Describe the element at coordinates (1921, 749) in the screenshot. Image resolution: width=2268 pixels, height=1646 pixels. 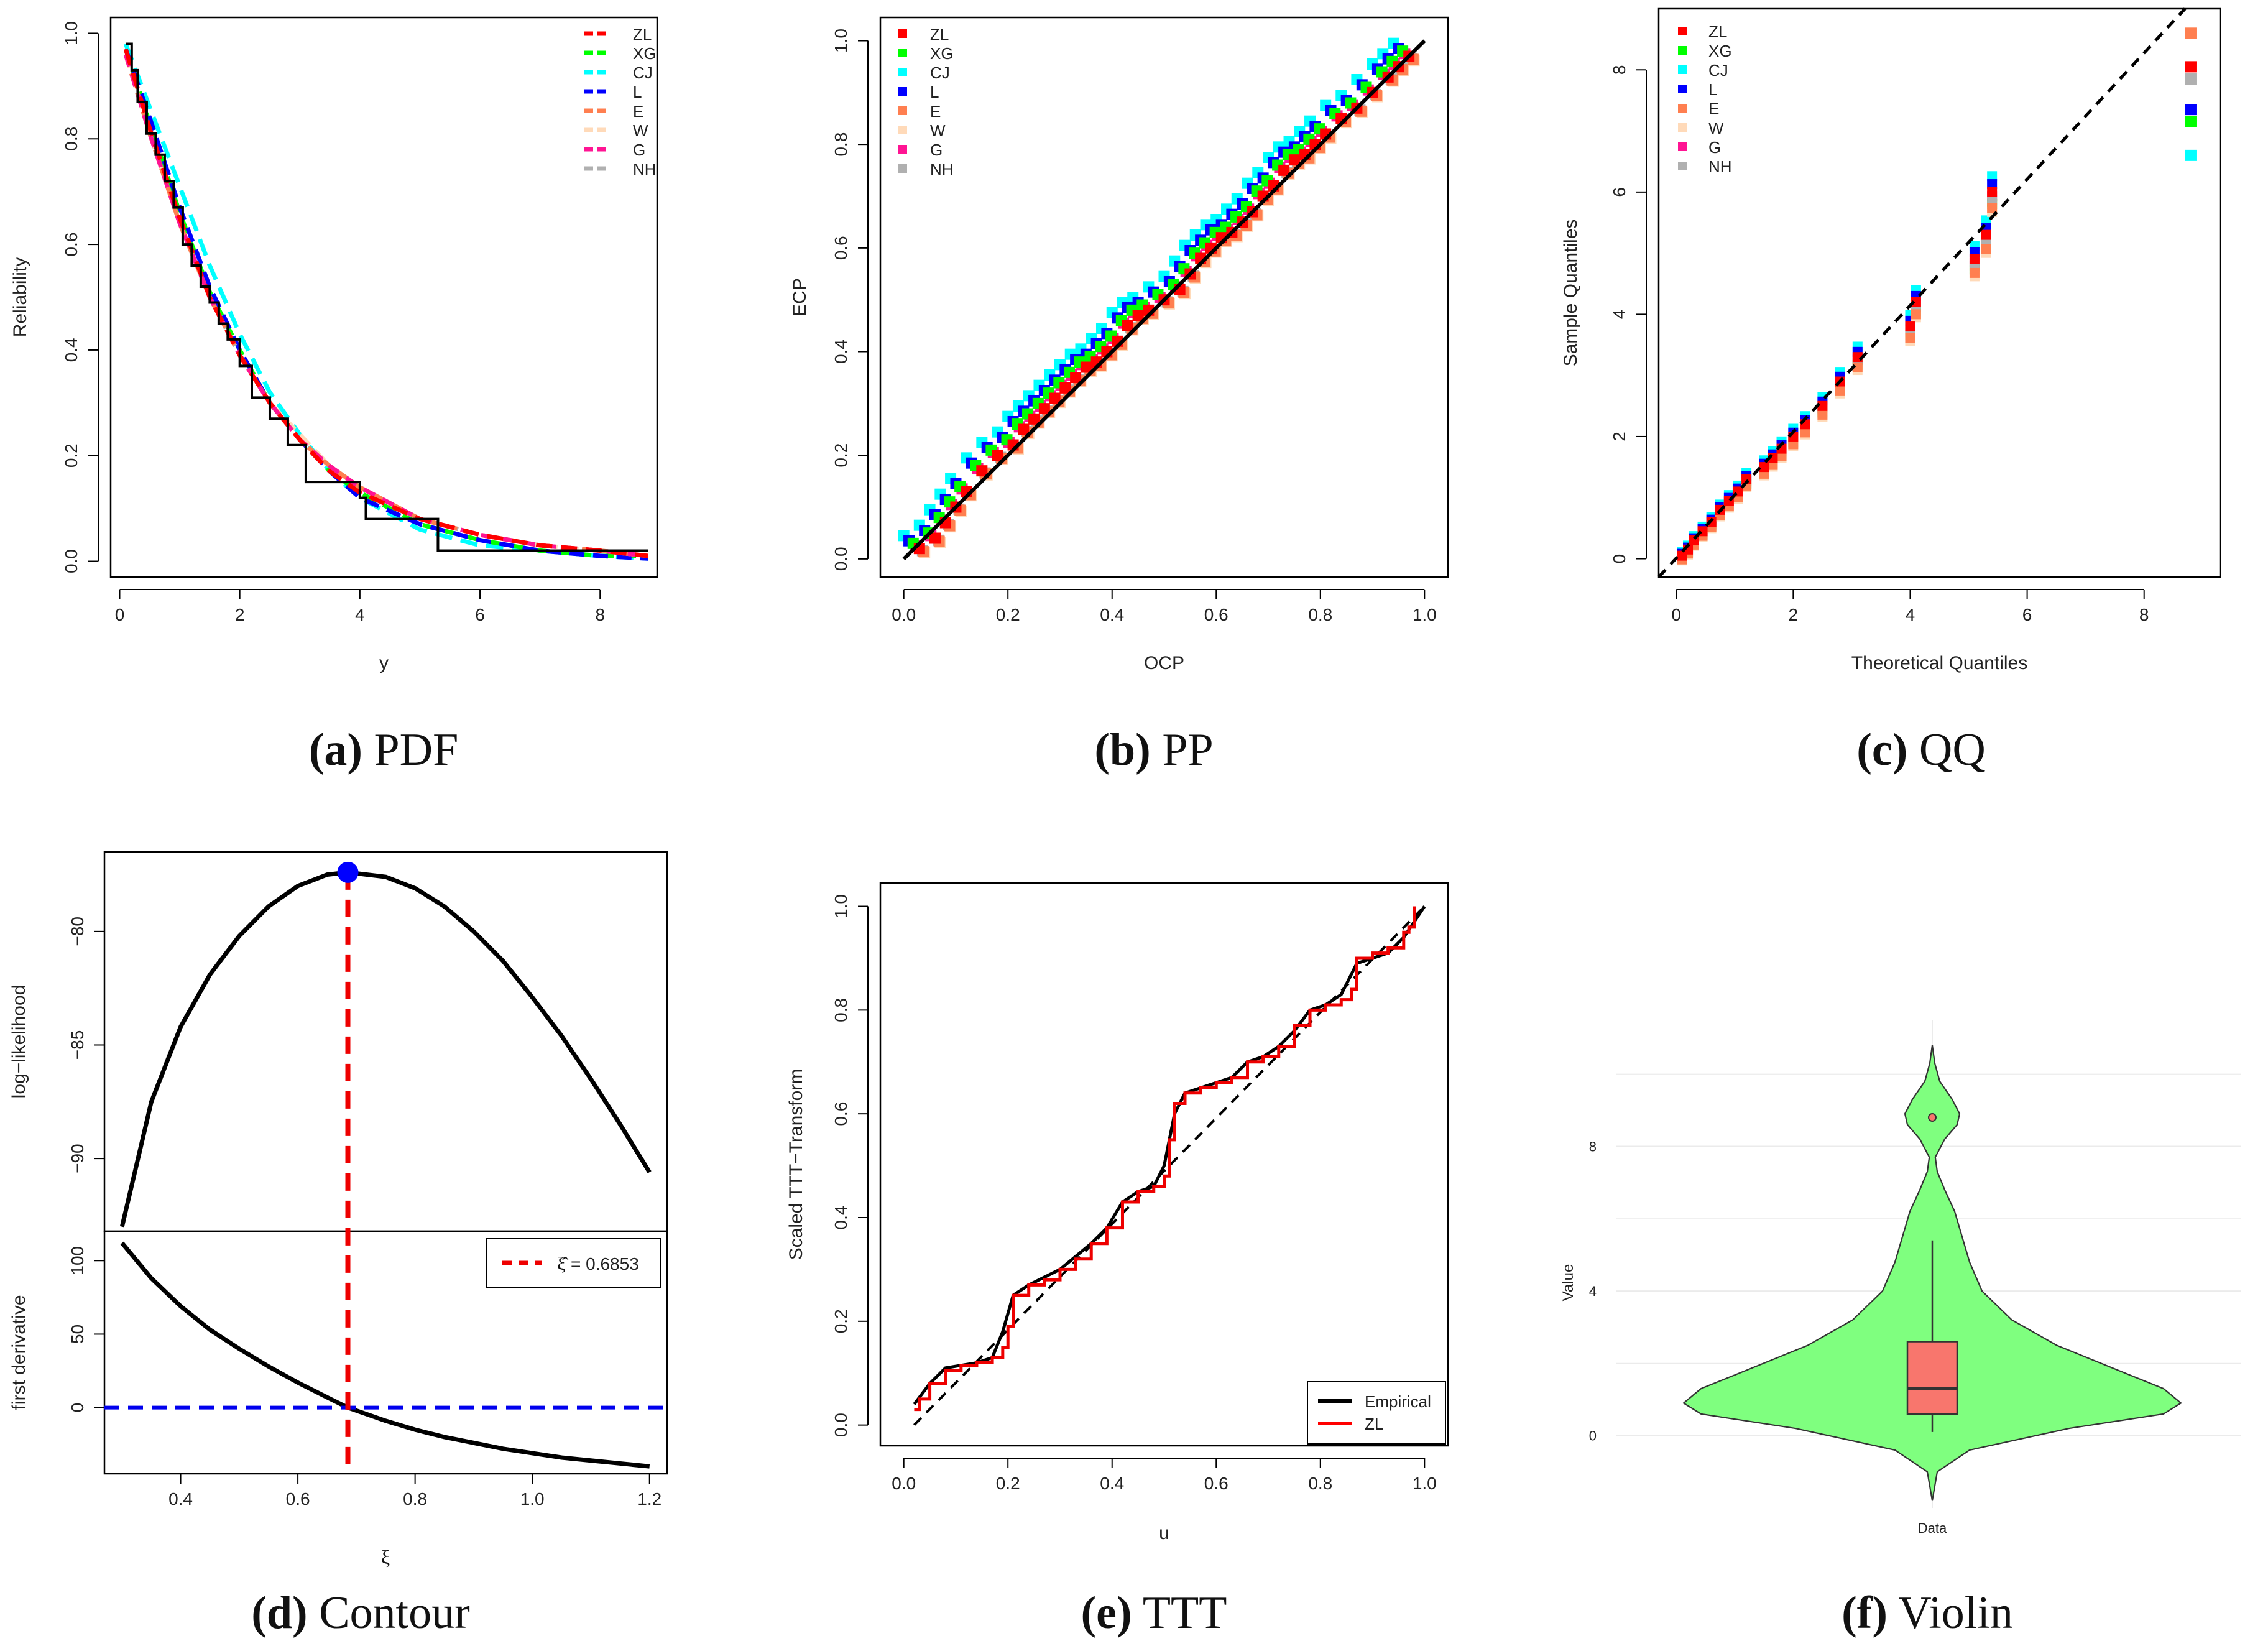
I see `panel-caption: (c) QQ` at that location.